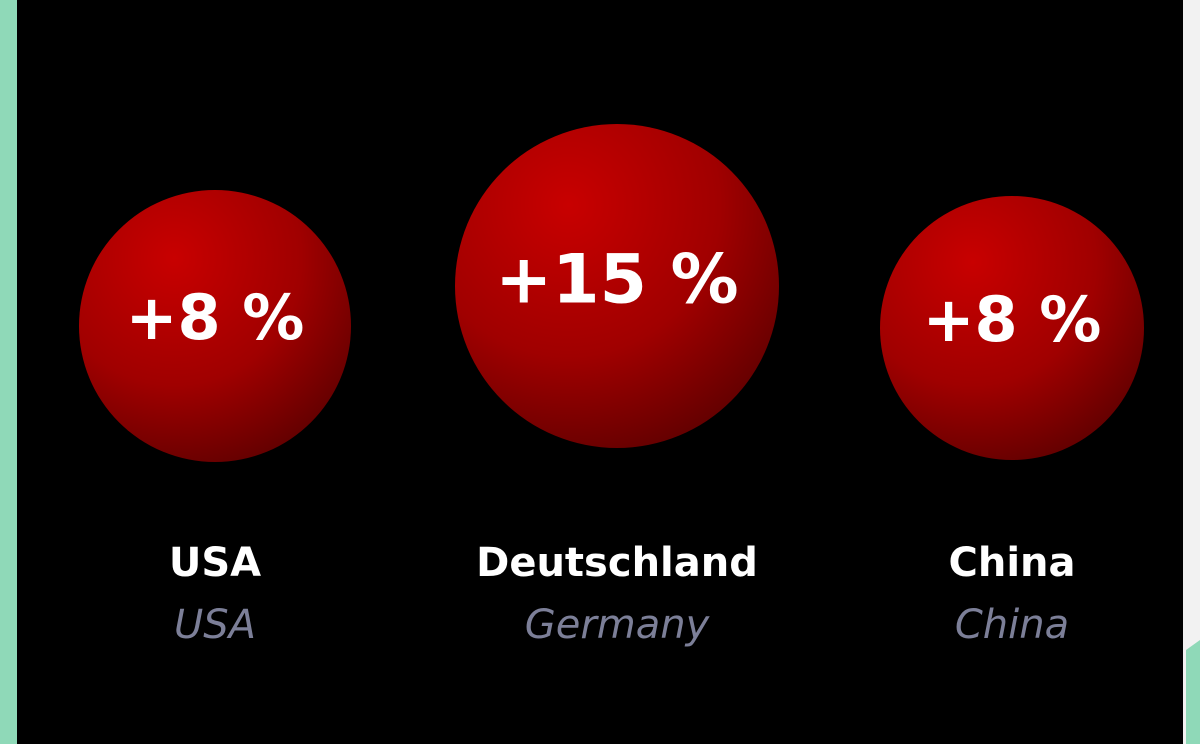 This screenshot has width=1200, height=744. Describe the element at coordinates (1011, 563) in the screenshot. I see `country-name: China` at that location.